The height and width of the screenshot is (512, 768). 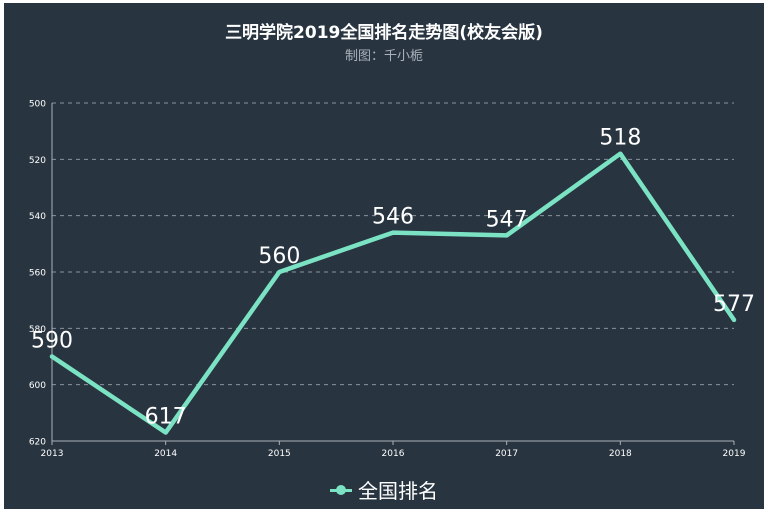 I want to click on x-tick-label: 2014, so click(x=165, y=454).